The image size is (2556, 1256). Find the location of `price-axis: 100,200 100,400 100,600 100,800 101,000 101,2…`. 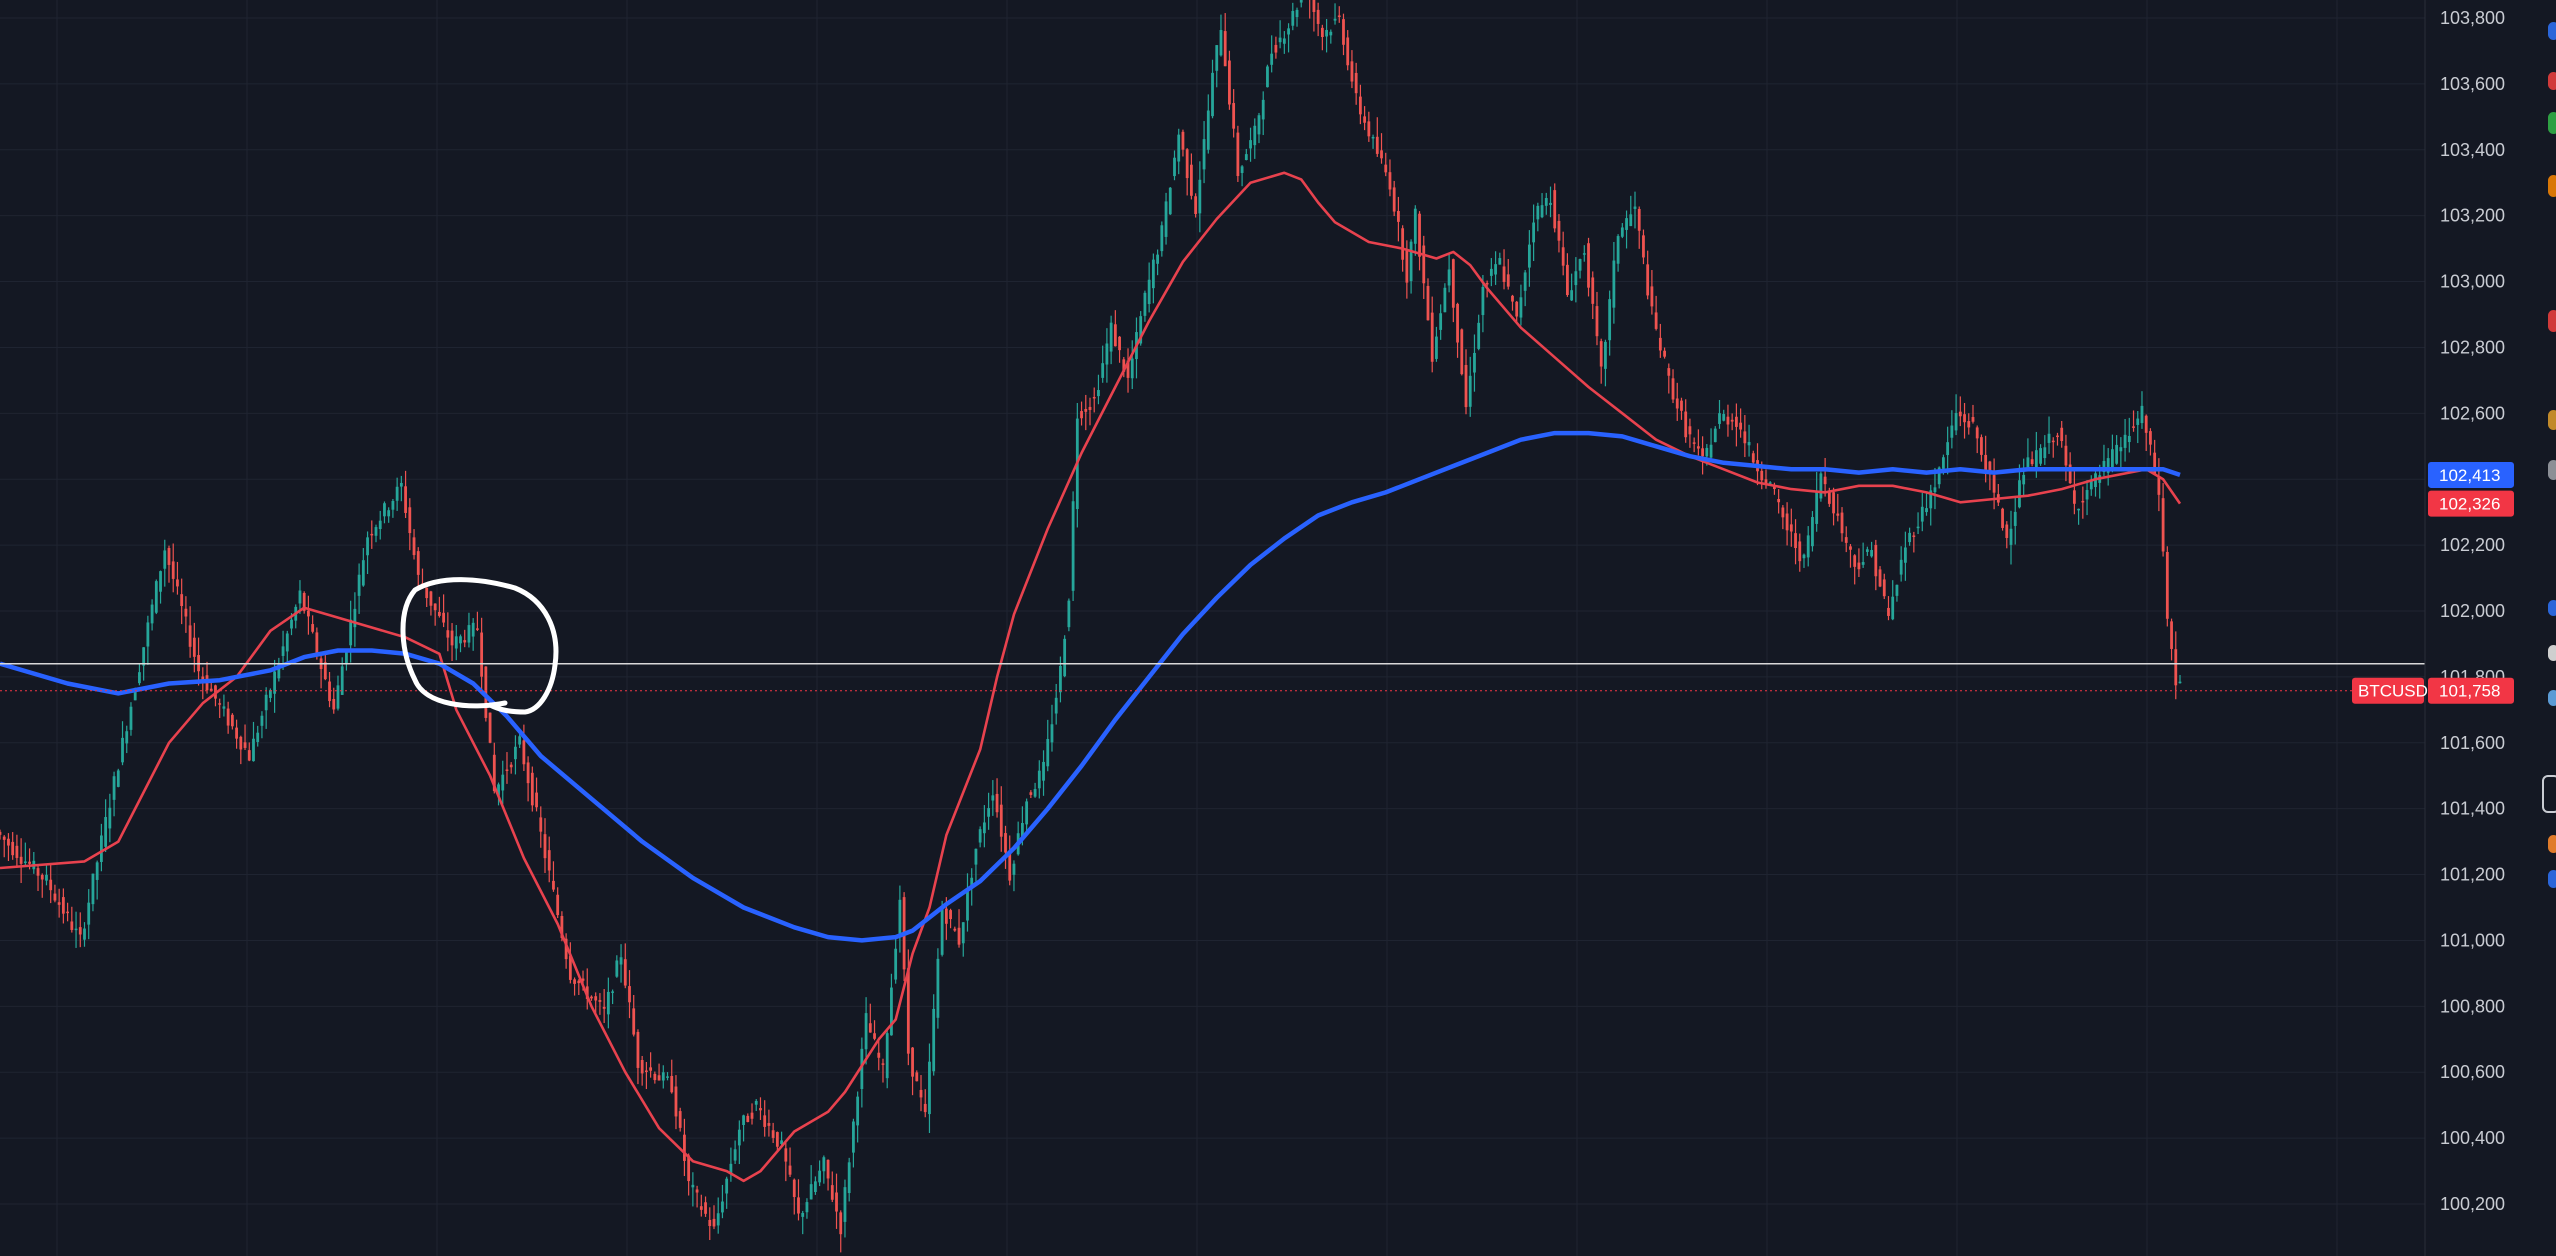

price-axis: 100,200 100,400 100,600 100,800 101,000 101,2… is located at coordinates (2482, 628).